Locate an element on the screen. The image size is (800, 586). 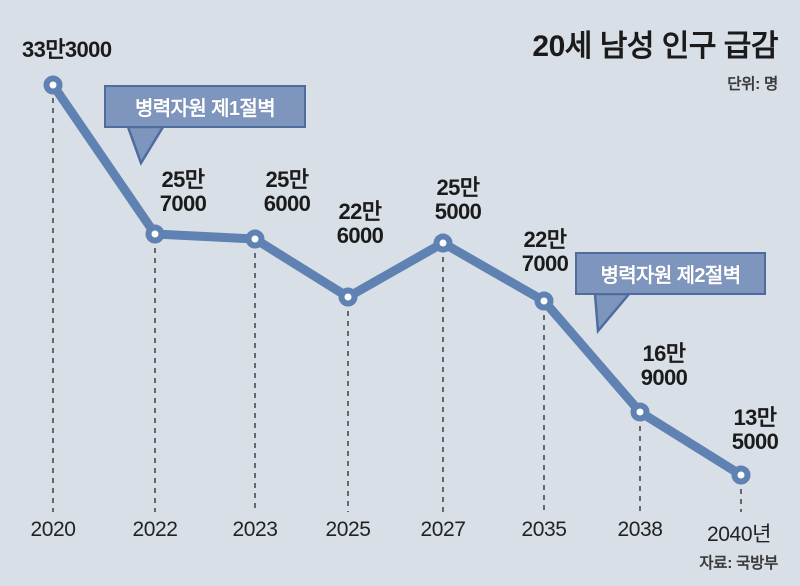
axis-label-2035: 2035 is located at coordinates (544, 529).